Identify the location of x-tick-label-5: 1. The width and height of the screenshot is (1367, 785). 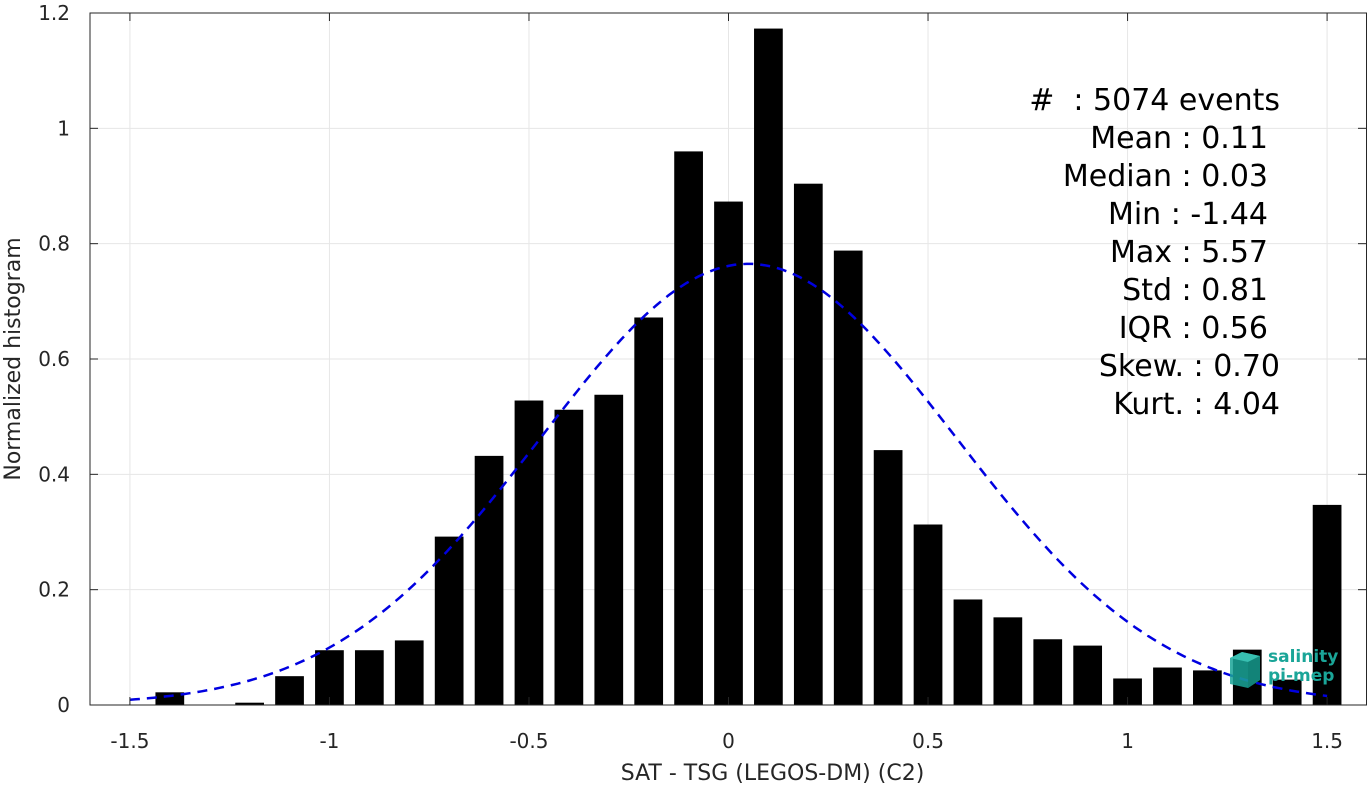
(1127, 741).